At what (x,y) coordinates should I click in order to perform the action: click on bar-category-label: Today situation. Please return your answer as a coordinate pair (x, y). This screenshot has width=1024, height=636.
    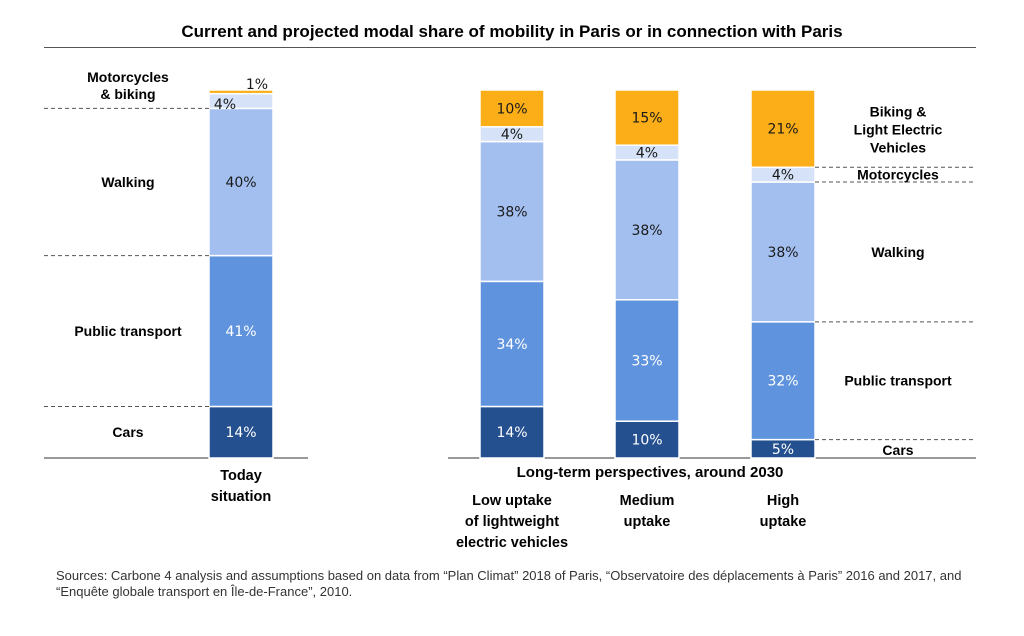
    Looking at the image, I should click on (241, 486).